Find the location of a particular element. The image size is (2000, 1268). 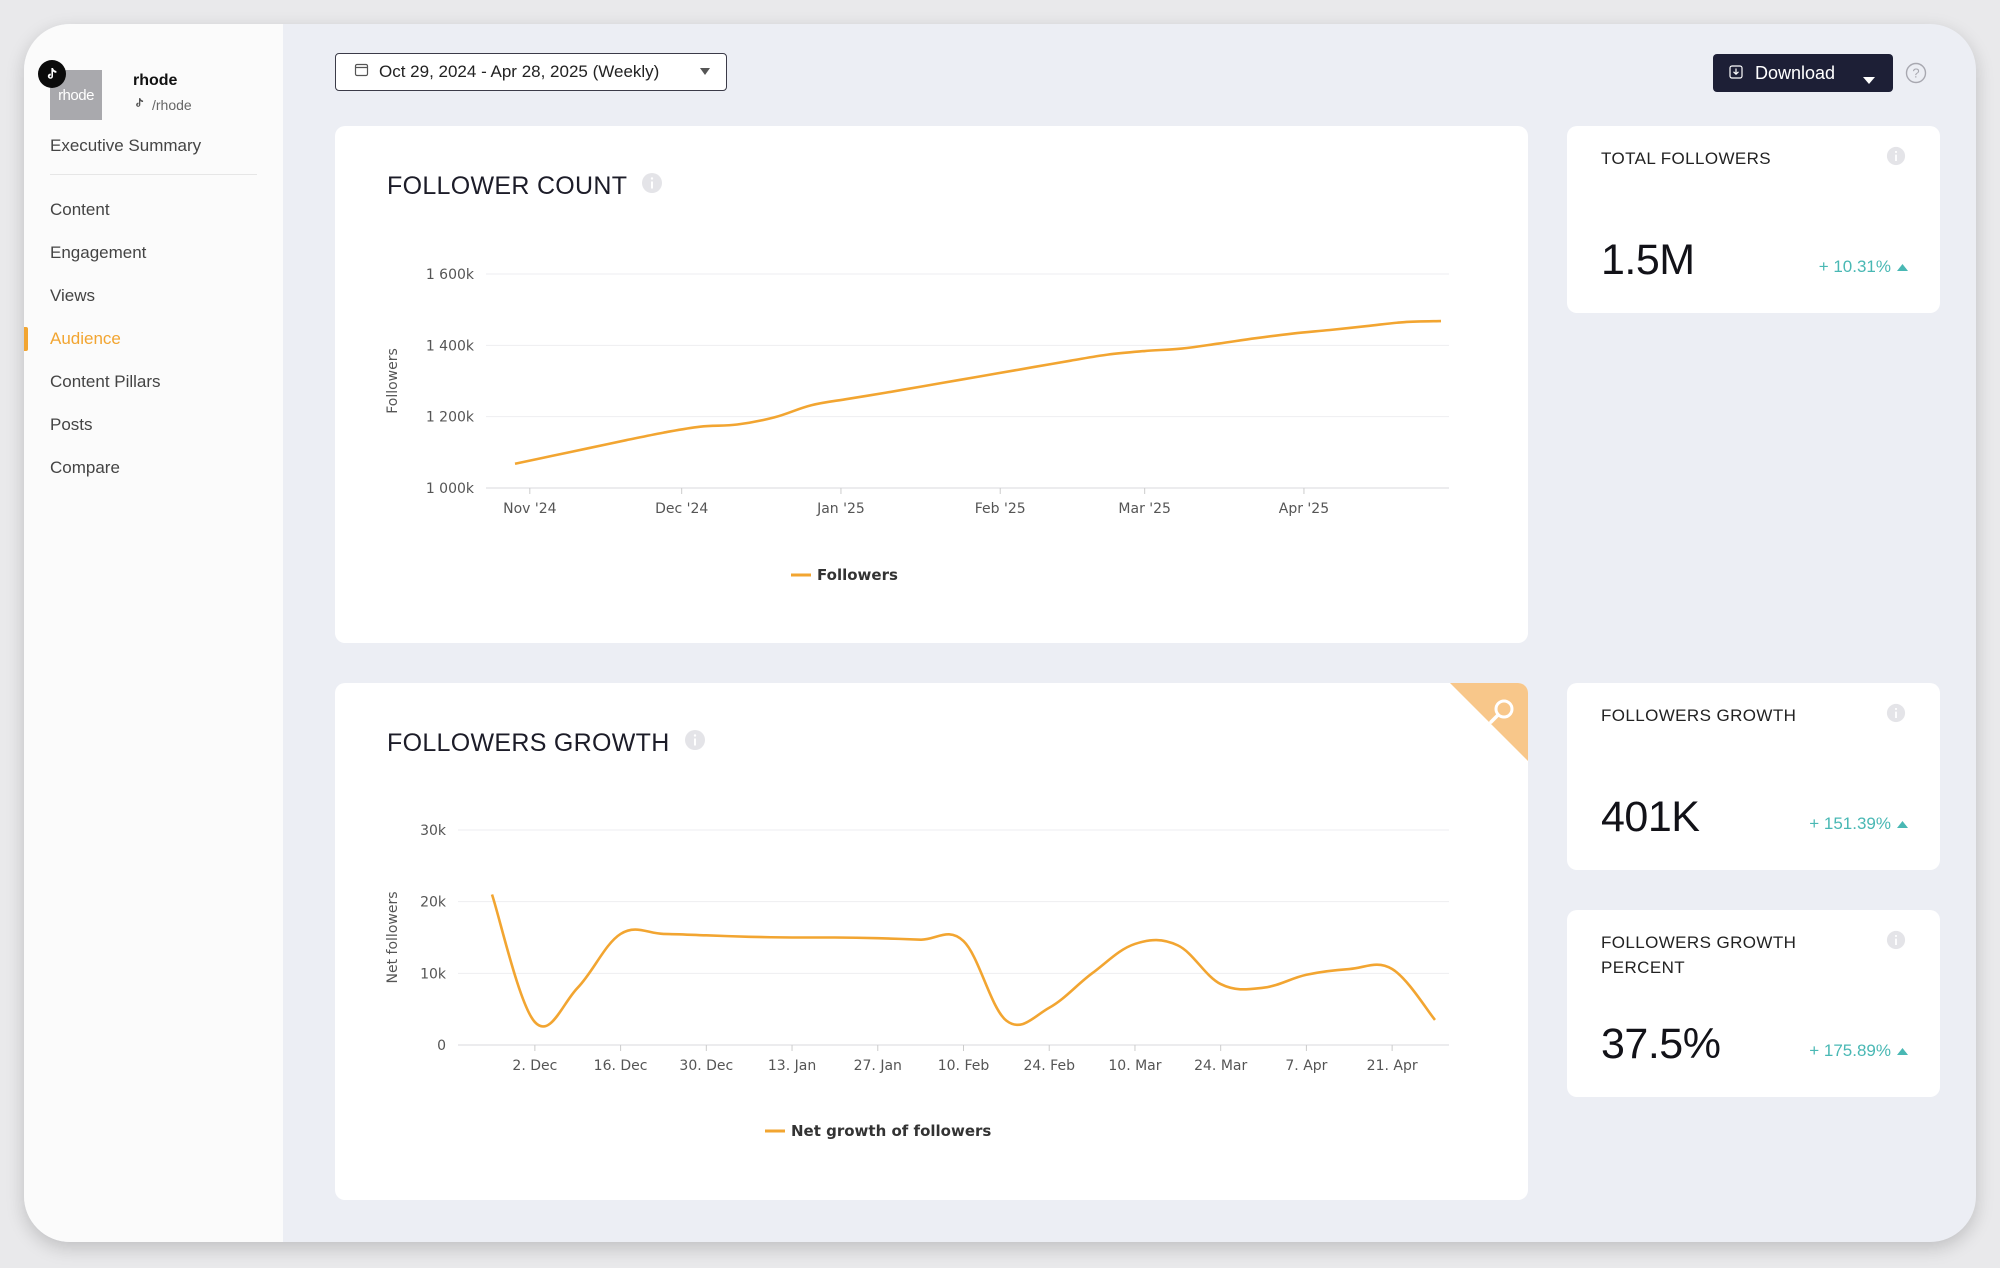

stat-value: 1.5M is located at coordinates (1648, 260).